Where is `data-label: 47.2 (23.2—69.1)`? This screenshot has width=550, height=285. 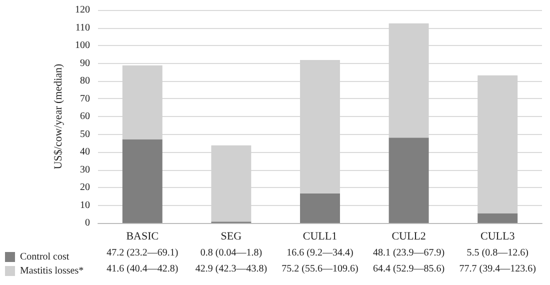
data-label: 47.2 (23.2—69.1) is located at coordinates (142, 253).